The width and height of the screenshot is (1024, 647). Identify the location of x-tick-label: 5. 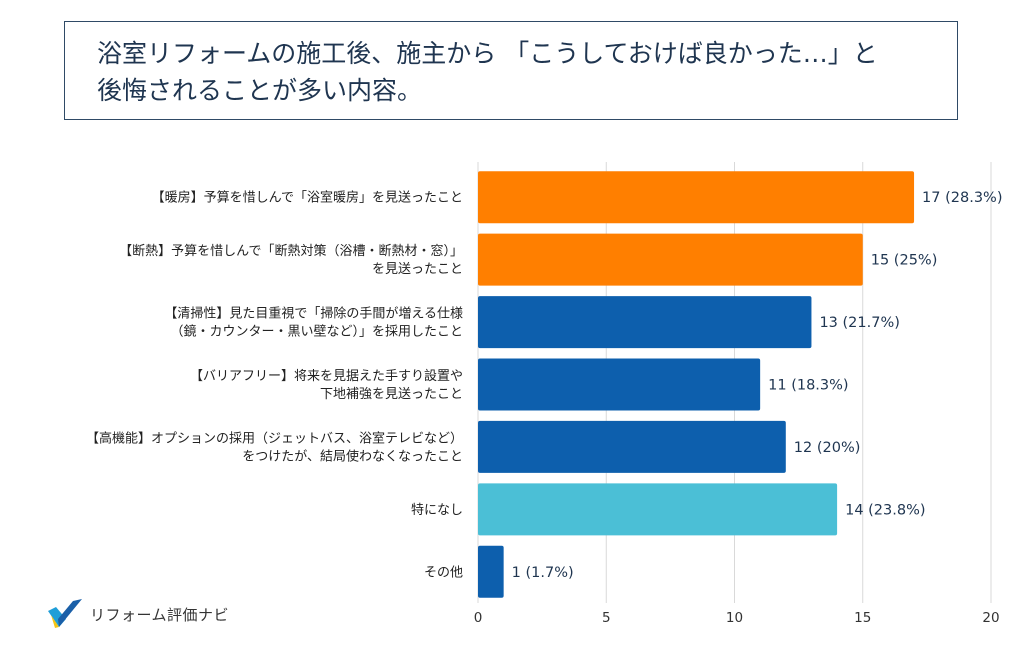
(606, 618).